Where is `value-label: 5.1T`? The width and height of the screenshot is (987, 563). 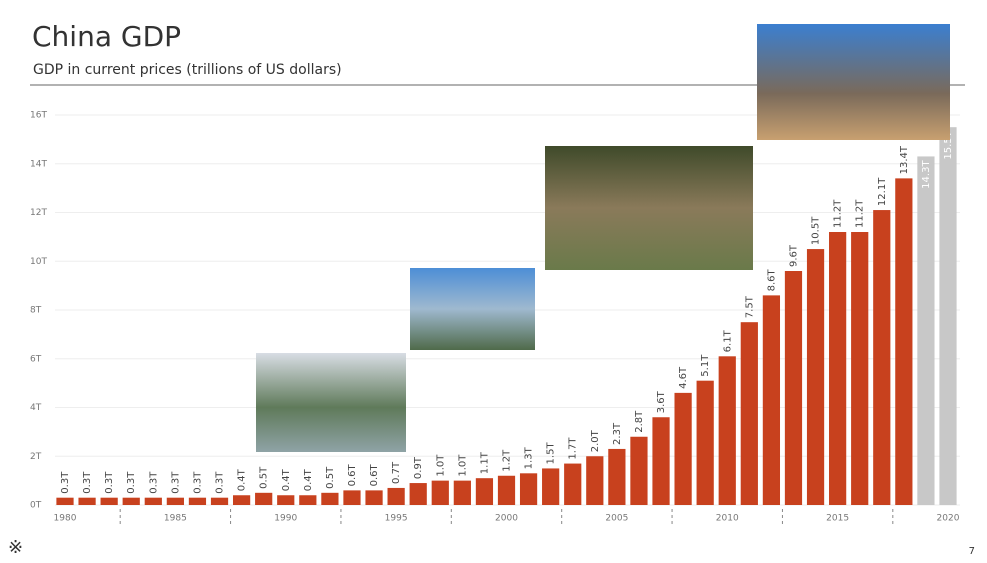 value-label: 5.1T is located at coordinates (705, 365).